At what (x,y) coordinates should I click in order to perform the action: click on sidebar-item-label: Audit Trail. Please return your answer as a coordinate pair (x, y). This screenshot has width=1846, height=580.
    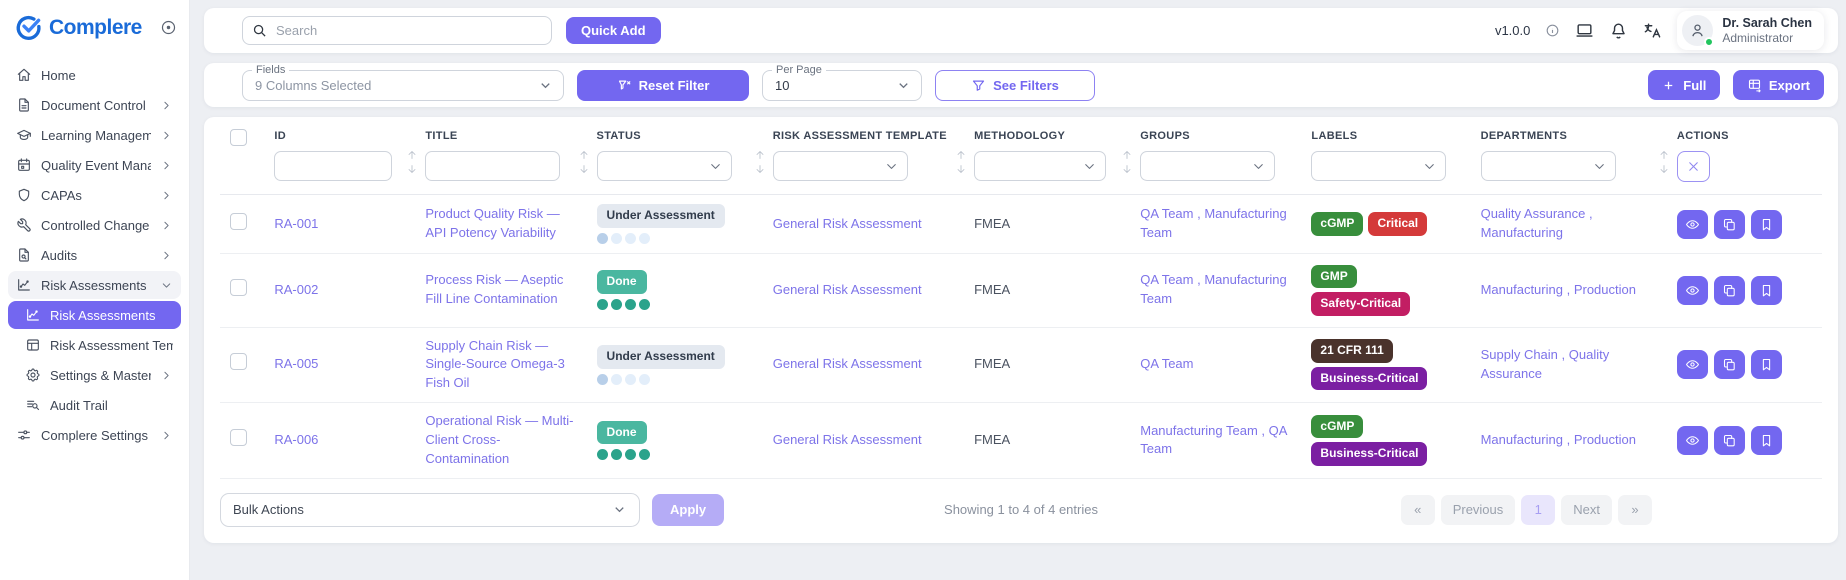
    Looking at the image, I should click on (79, 405).